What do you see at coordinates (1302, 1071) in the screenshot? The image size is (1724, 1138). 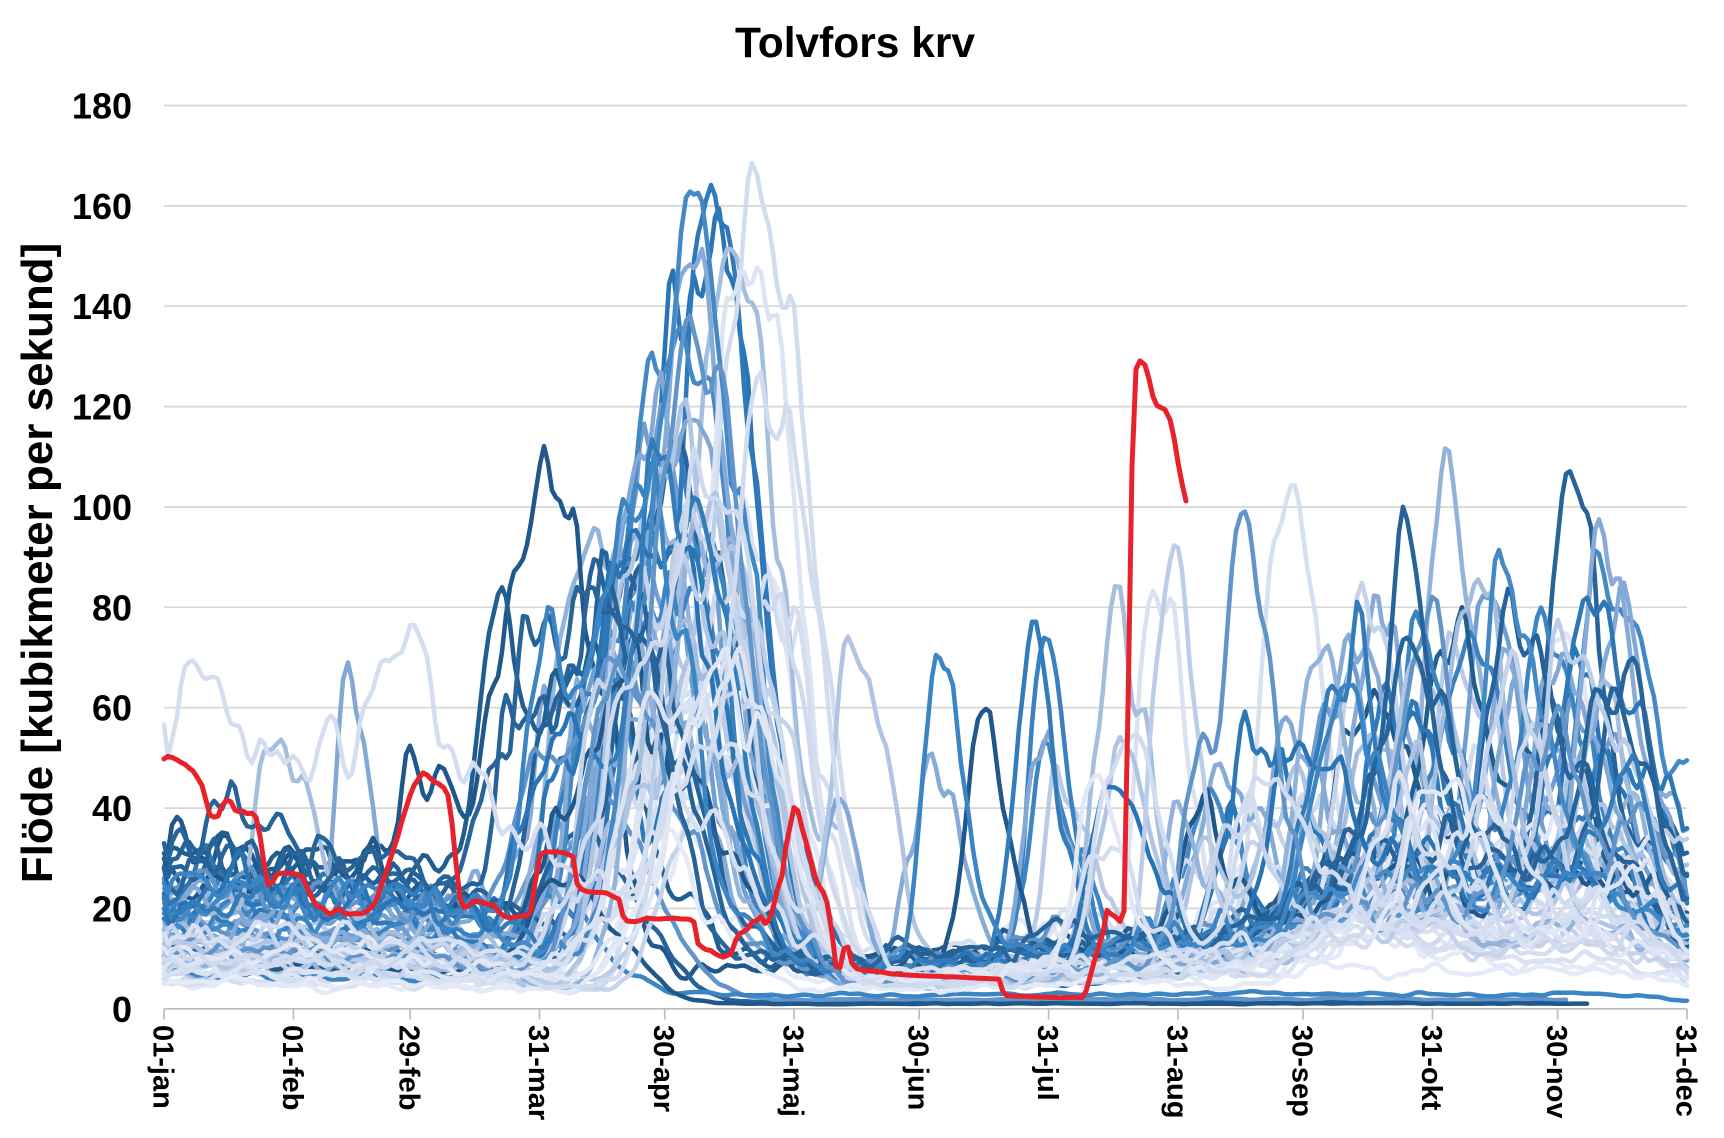 I see `svg-text: 30-sep` at bounding box center [1302, 1071].